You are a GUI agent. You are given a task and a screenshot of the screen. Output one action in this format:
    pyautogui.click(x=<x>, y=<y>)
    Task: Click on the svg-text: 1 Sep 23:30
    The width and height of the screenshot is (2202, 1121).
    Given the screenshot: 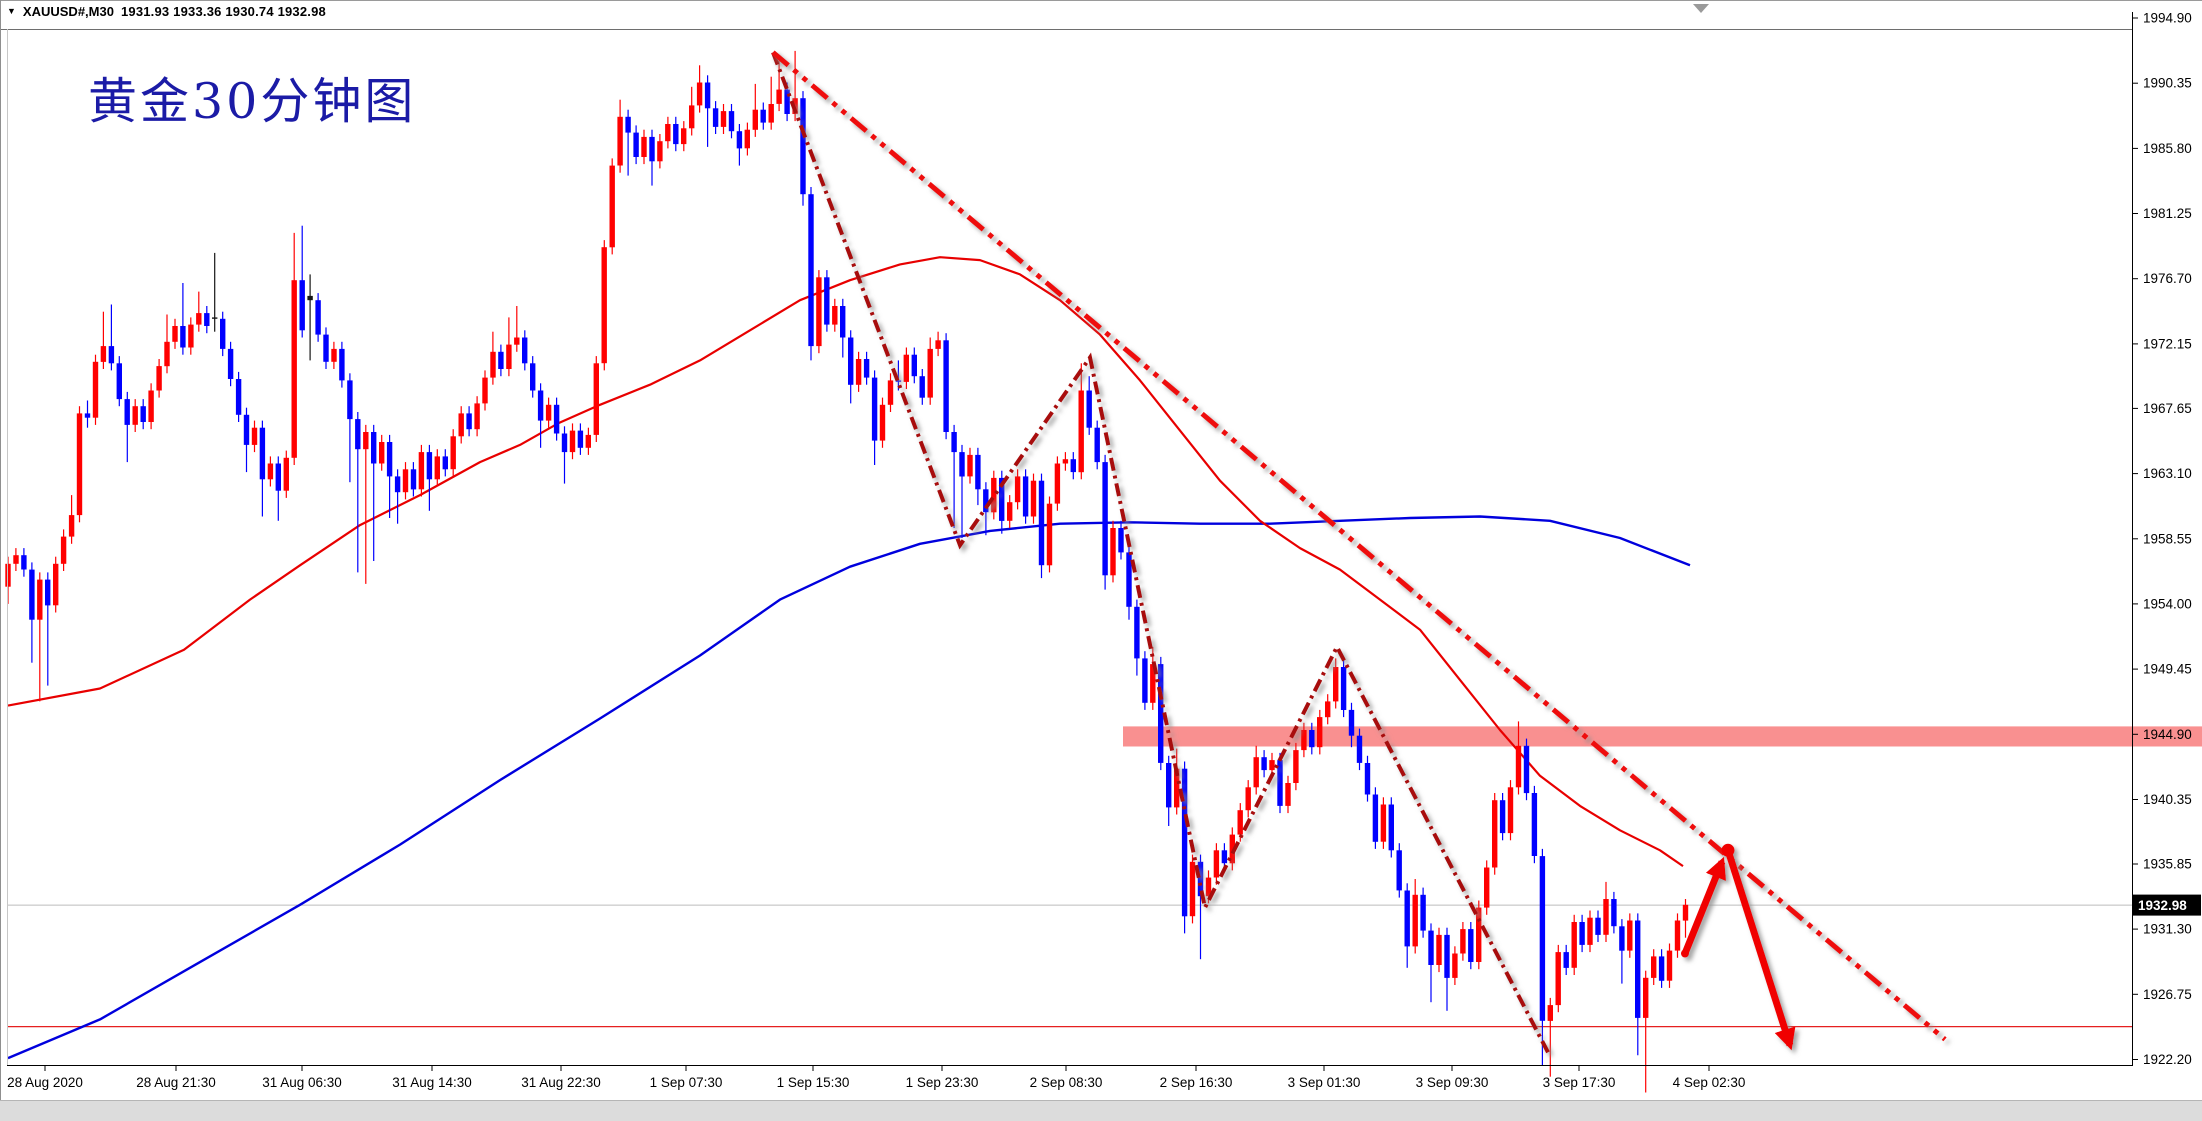 What is the action you would take?
    pyautogui.click(x=942, y=1082)
    